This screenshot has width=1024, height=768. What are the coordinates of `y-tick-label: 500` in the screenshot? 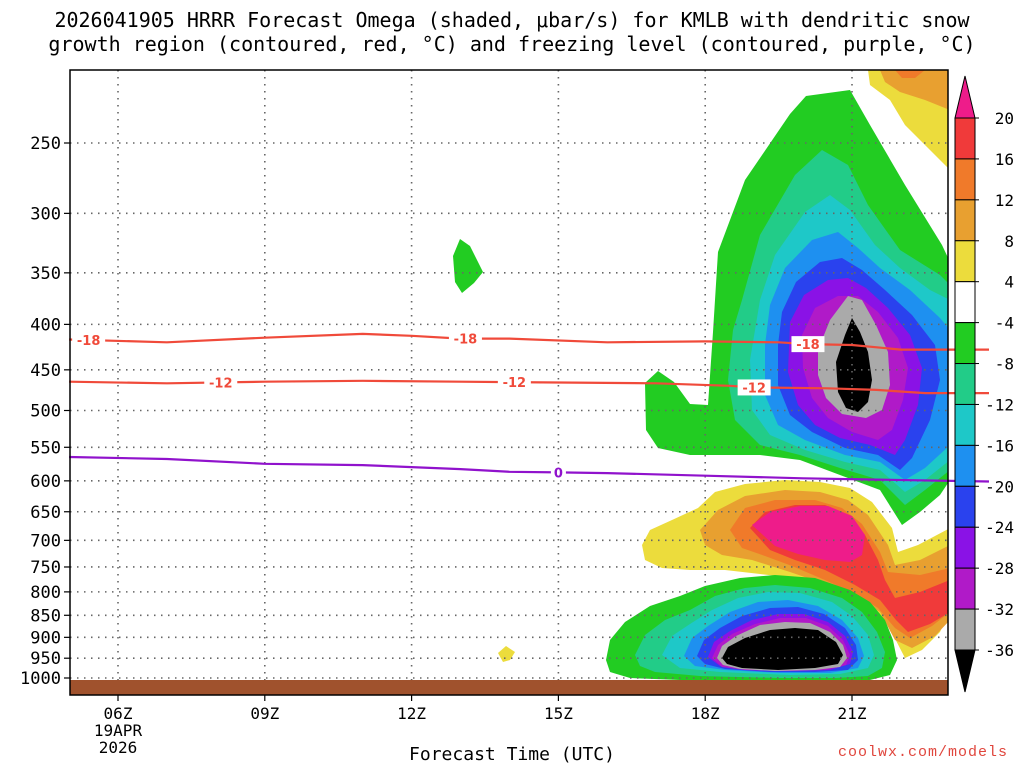 It's located at (45, 412).